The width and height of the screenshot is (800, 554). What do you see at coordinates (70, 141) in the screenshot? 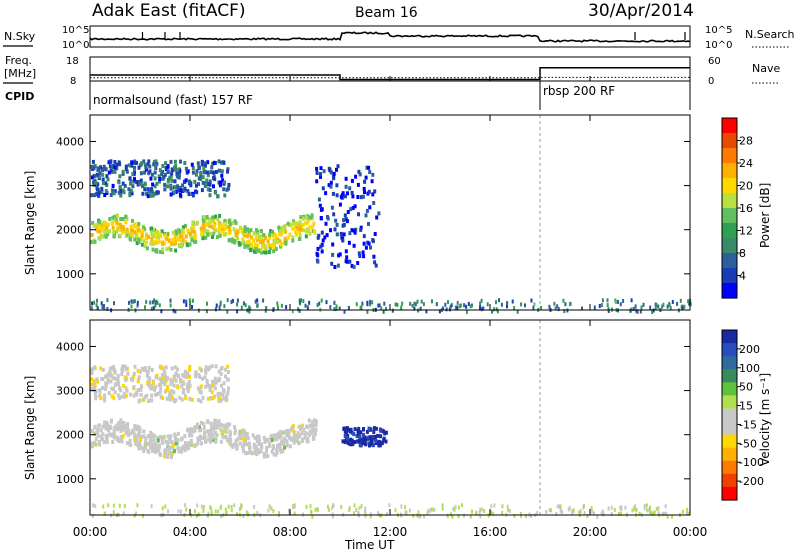
I see `y-tick-label: 4000` at bounding box center [70, 141].